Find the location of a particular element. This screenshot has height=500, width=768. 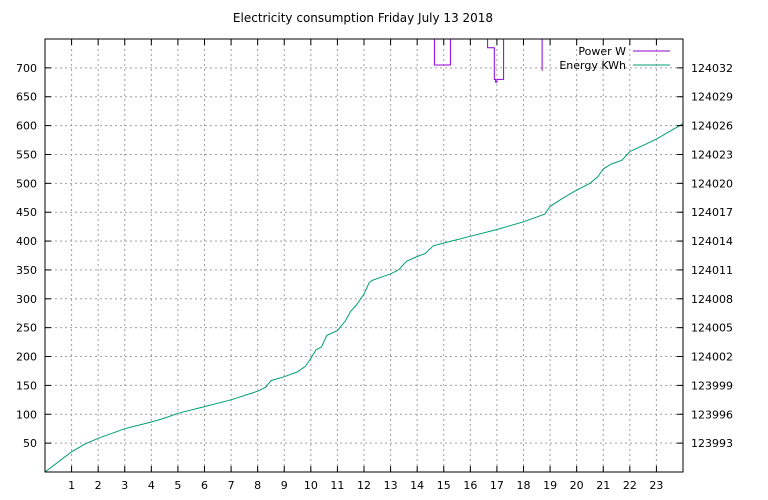

x-tick-label: 2 is located at coordinates (98, 485).